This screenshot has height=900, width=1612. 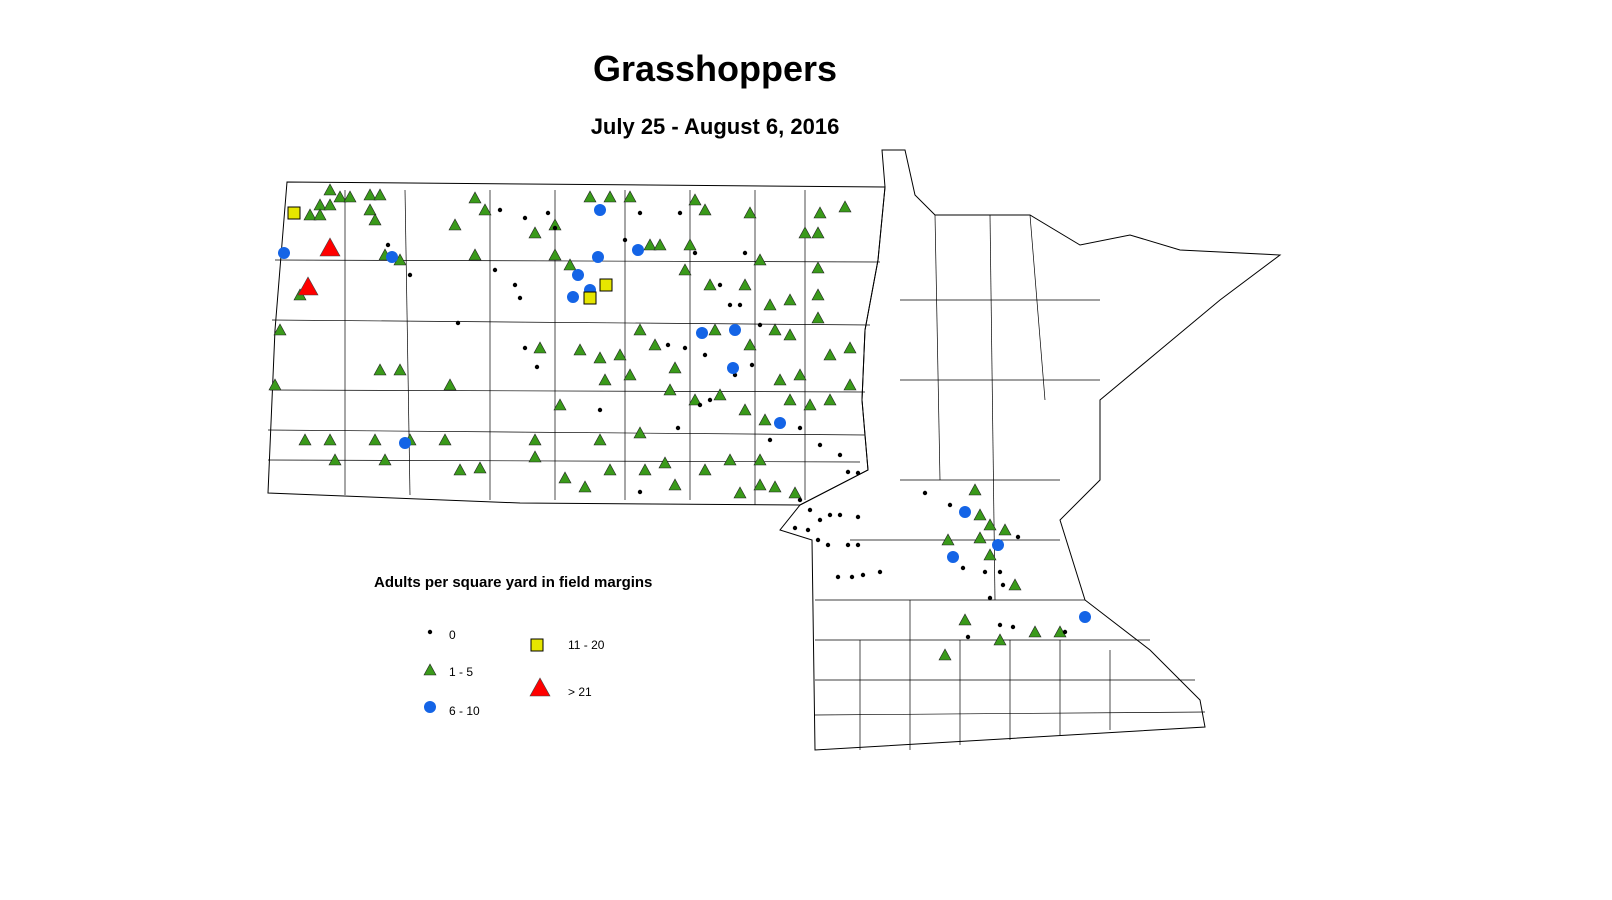 What do you see at coordinates (537, 645) in the screenshot?
I see `legend-symbol-square` at bounding box center [537, 645].